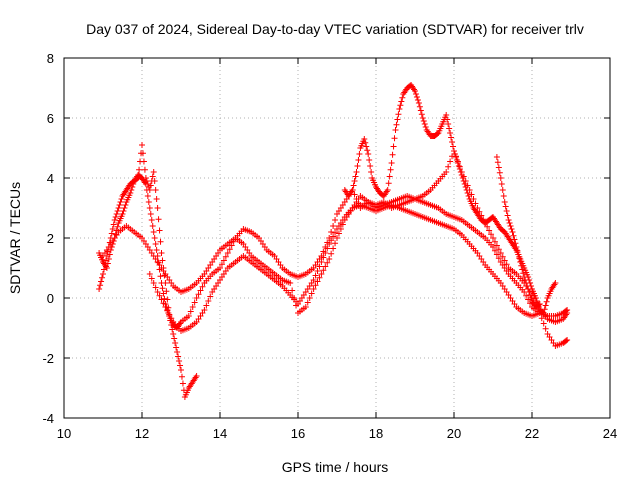 The height and width of the screenshot is (480, 640). What do you see at coordinates (50, 238) in the screenshot?
I see `y-tick-label: 2` at bounding box center [50, 238].